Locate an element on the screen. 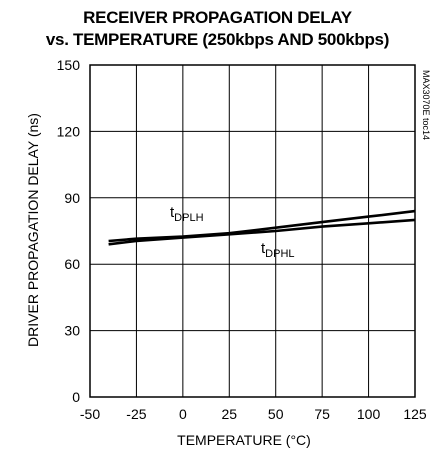 The width and height of the screenshot is (435, 456). series-label-tdphl: tDPHL is located at coordinates (278, 250).